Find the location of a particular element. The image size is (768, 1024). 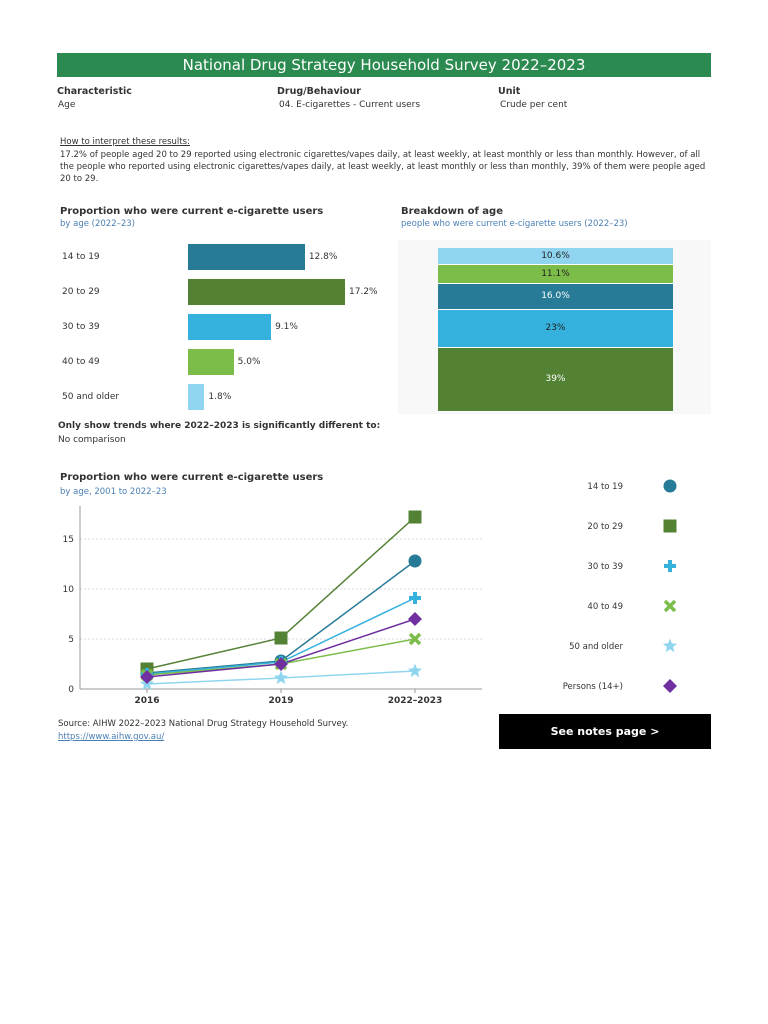

interpretation-title: How to interpret these results: is located at coordinates (125, 142).